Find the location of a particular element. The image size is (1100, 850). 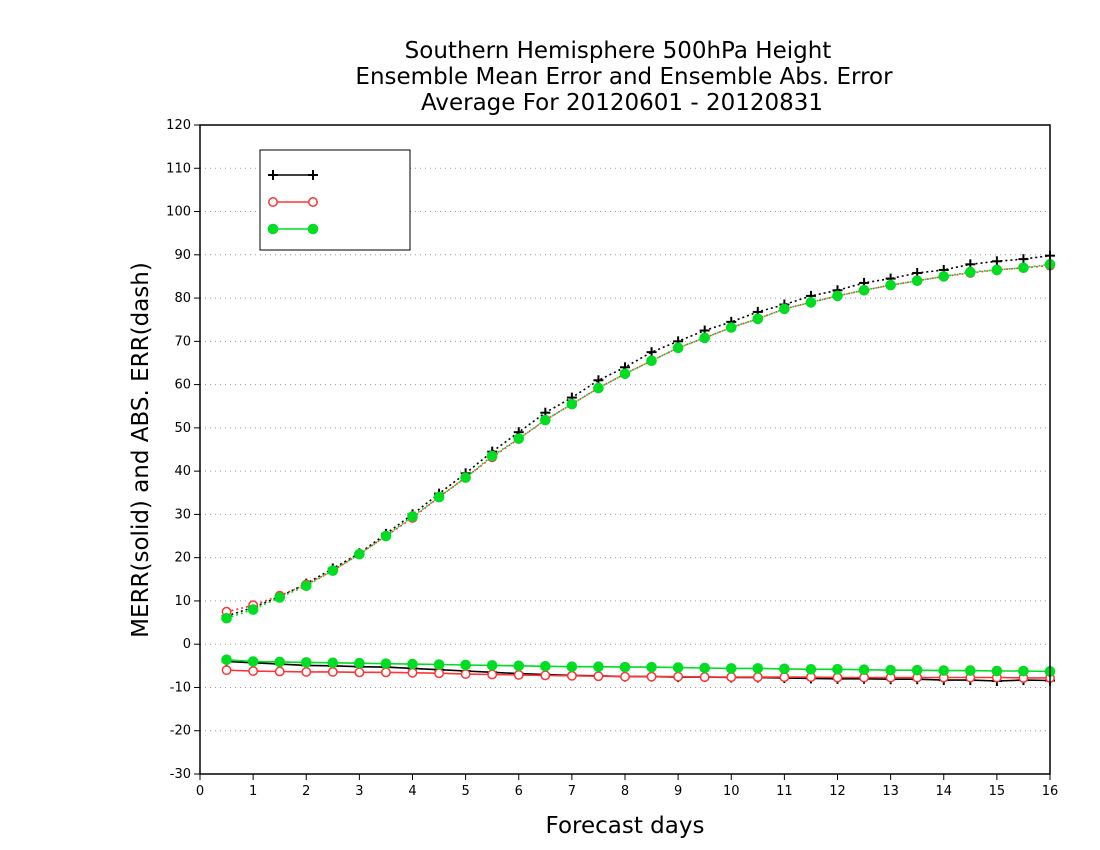

x-tick-label: 14 is located at coordinates (943, 791).